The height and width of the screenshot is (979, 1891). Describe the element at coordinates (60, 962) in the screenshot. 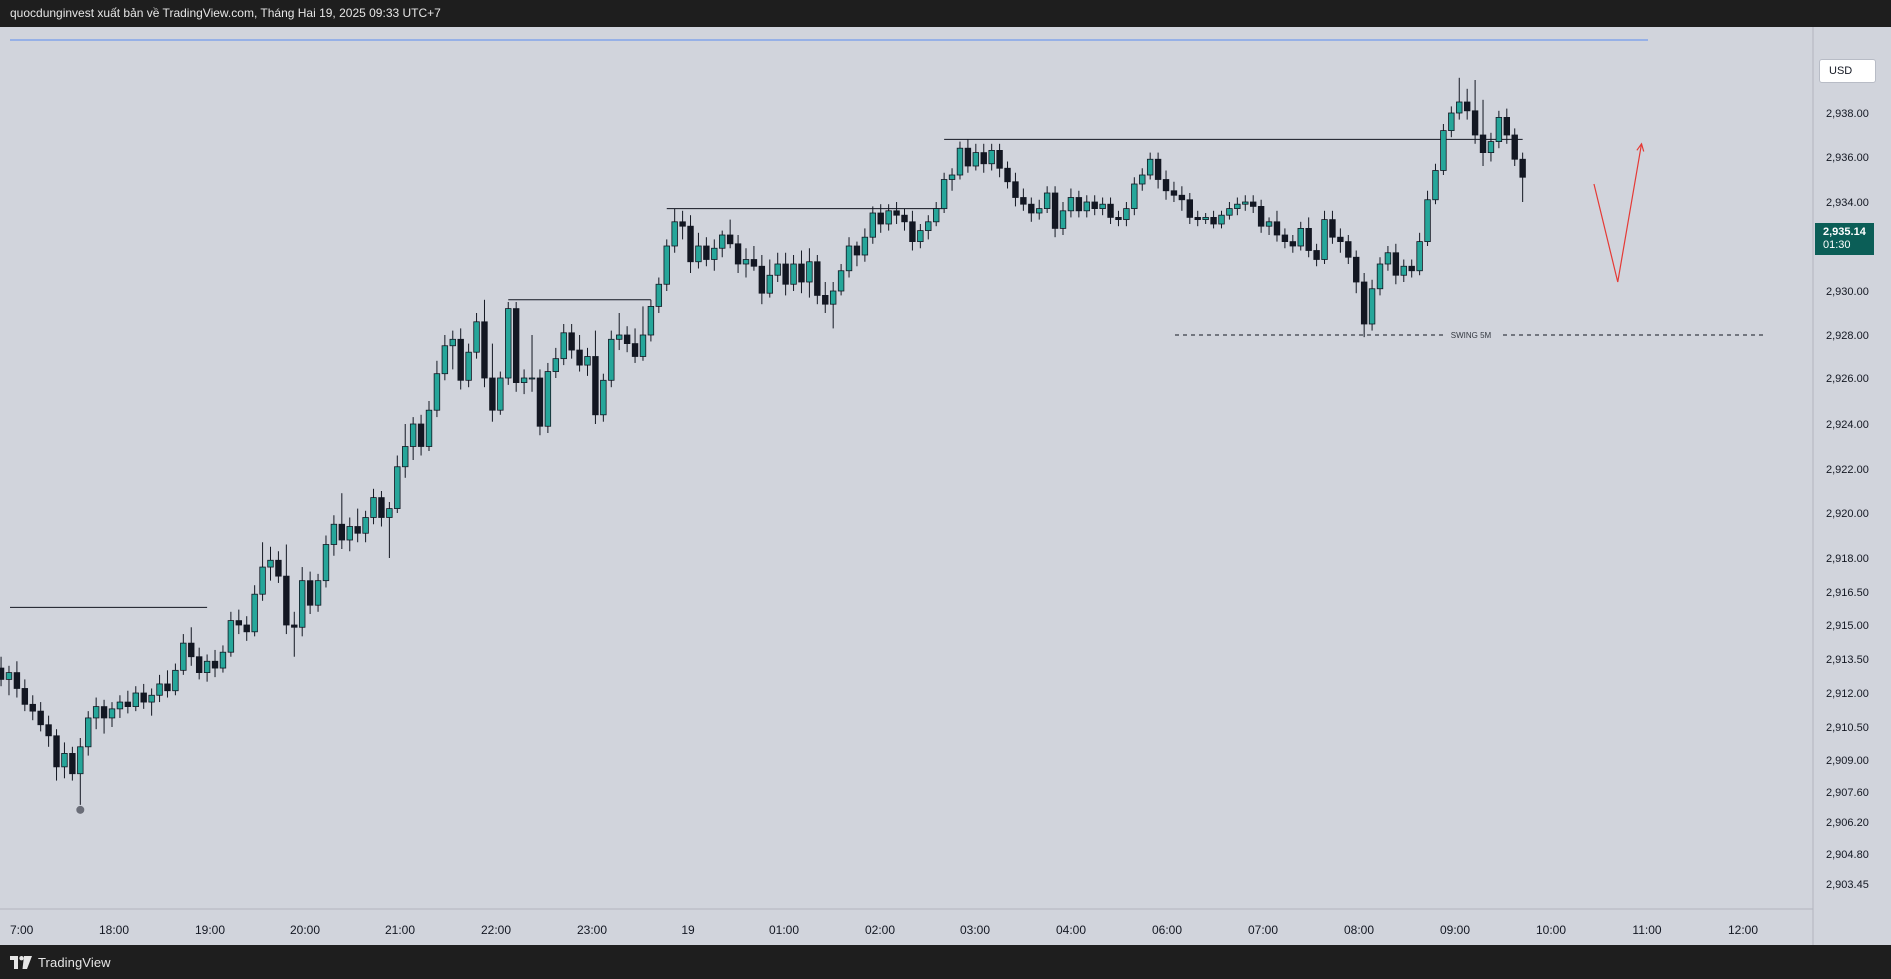

I see `tradingview-logo: TradingView` at that location.